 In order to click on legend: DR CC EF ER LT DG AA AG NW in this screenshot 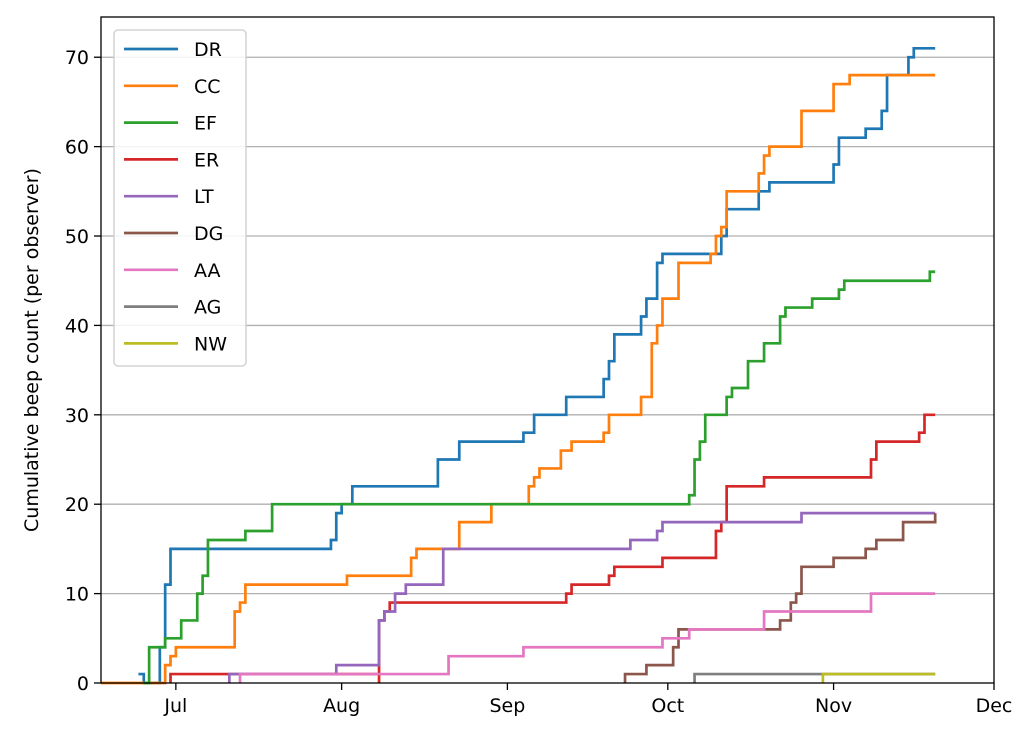, I will do `click(180, 198)`.